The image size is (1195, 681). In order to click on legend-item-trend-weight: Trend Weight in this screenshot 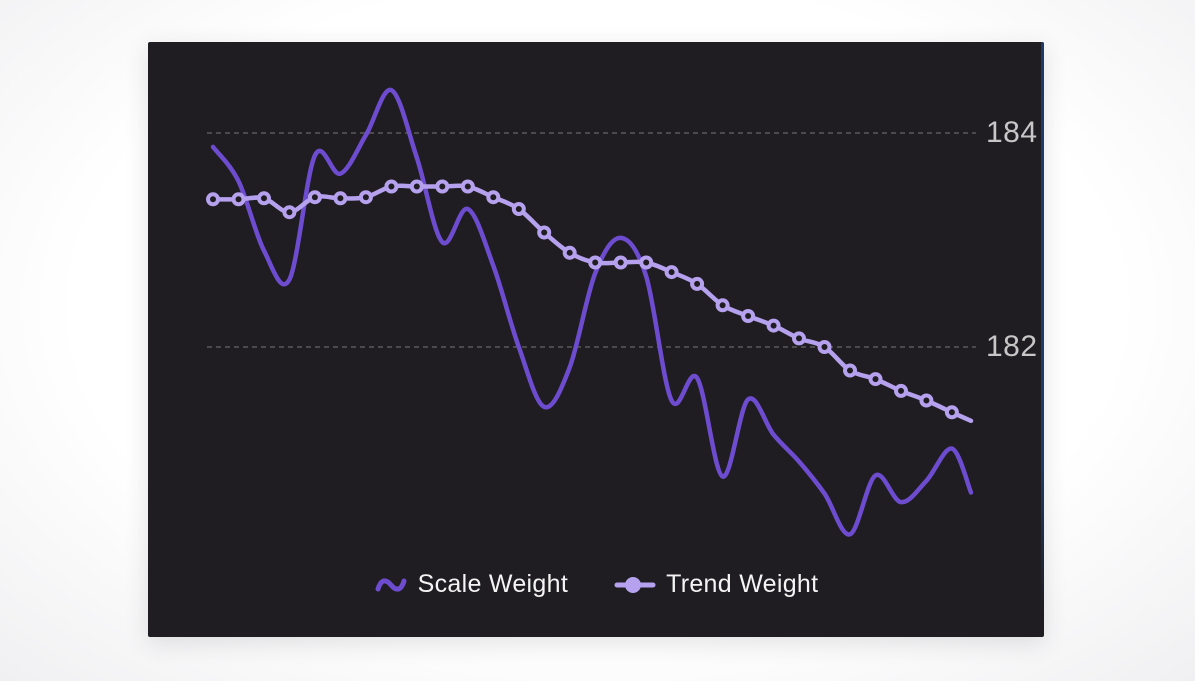, I will do `click(716, 584)`.